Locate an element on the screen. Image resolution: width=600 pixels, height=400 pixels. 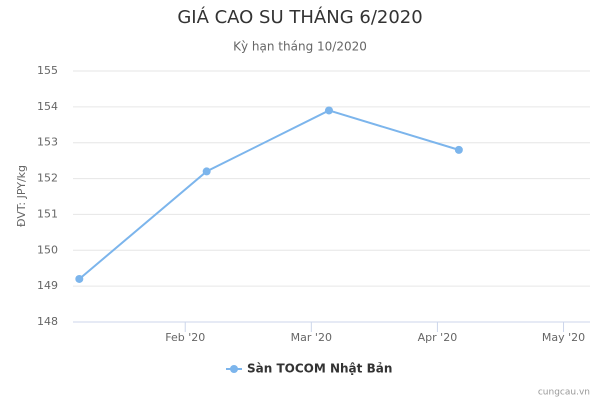
y-tick-label: 153 is located at coordinates (47, 142).